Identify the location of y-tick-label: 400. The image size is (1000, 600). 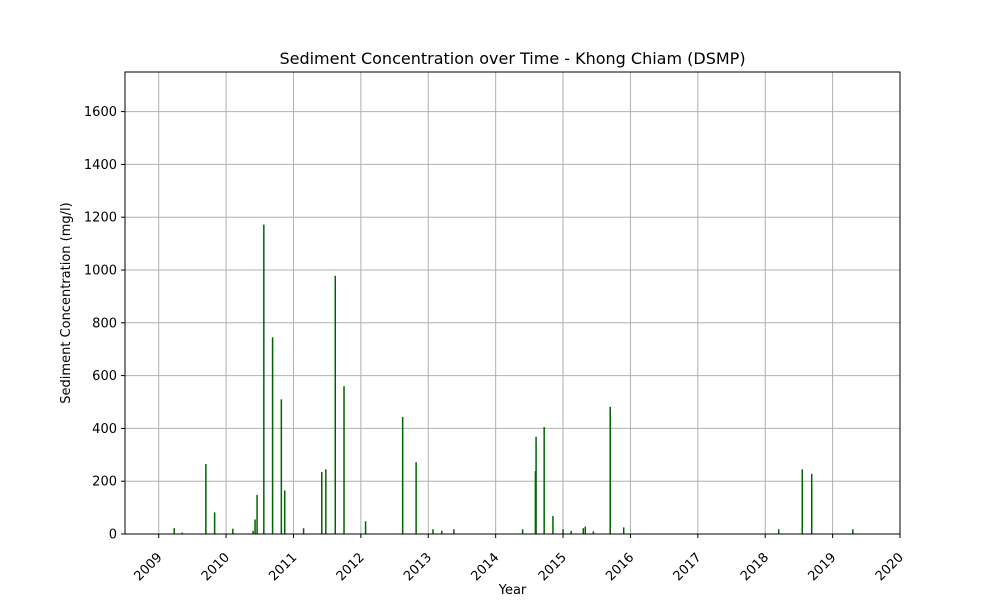
(104, 429).